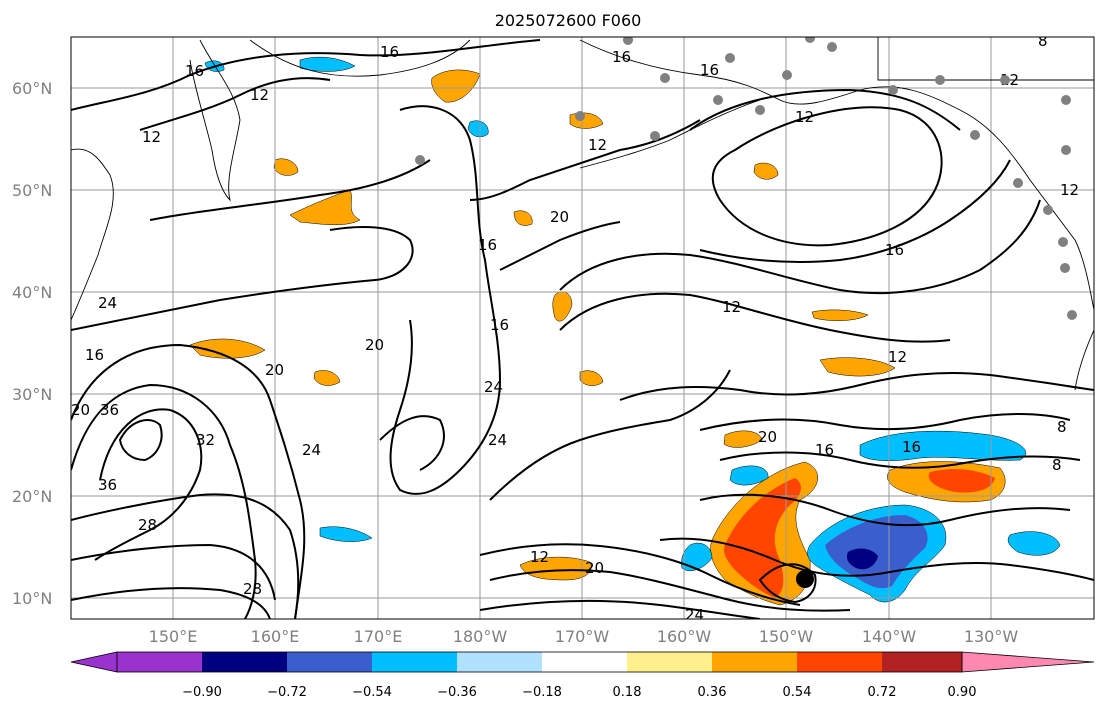 Image resolution: width=1105 pixels, height=712 pixels. I want to click on lat-label: 30°N, so click(32, 394).